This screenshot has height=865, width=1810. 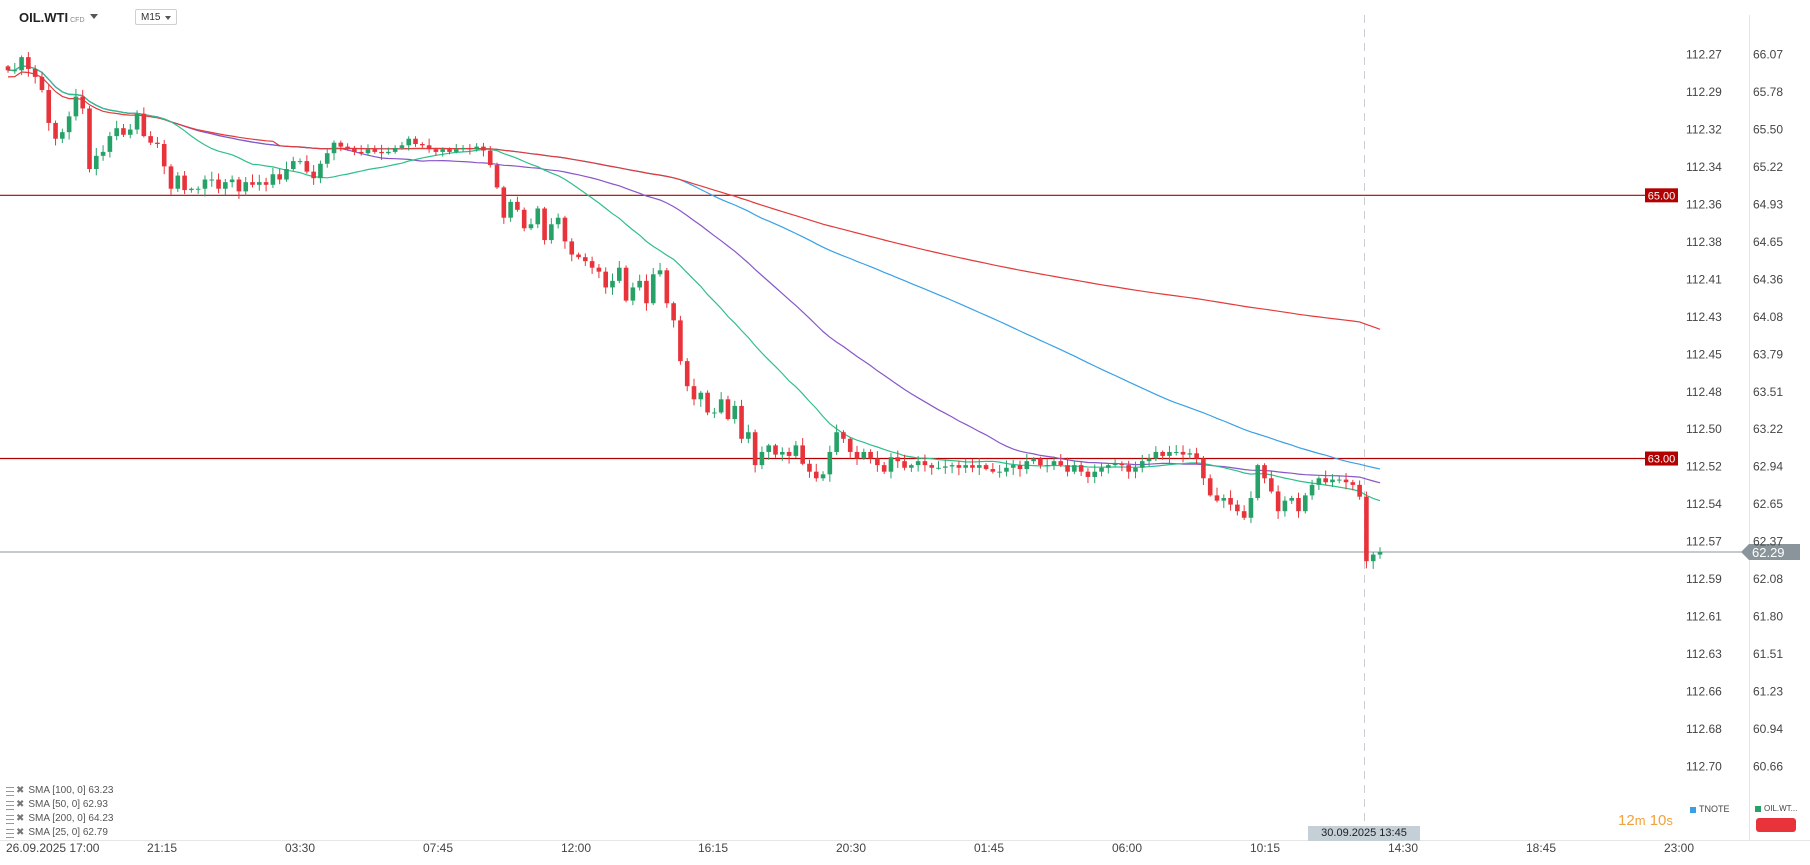 I want to click on secondary-tick-label: 112.68, so click(x=1704, y=729).